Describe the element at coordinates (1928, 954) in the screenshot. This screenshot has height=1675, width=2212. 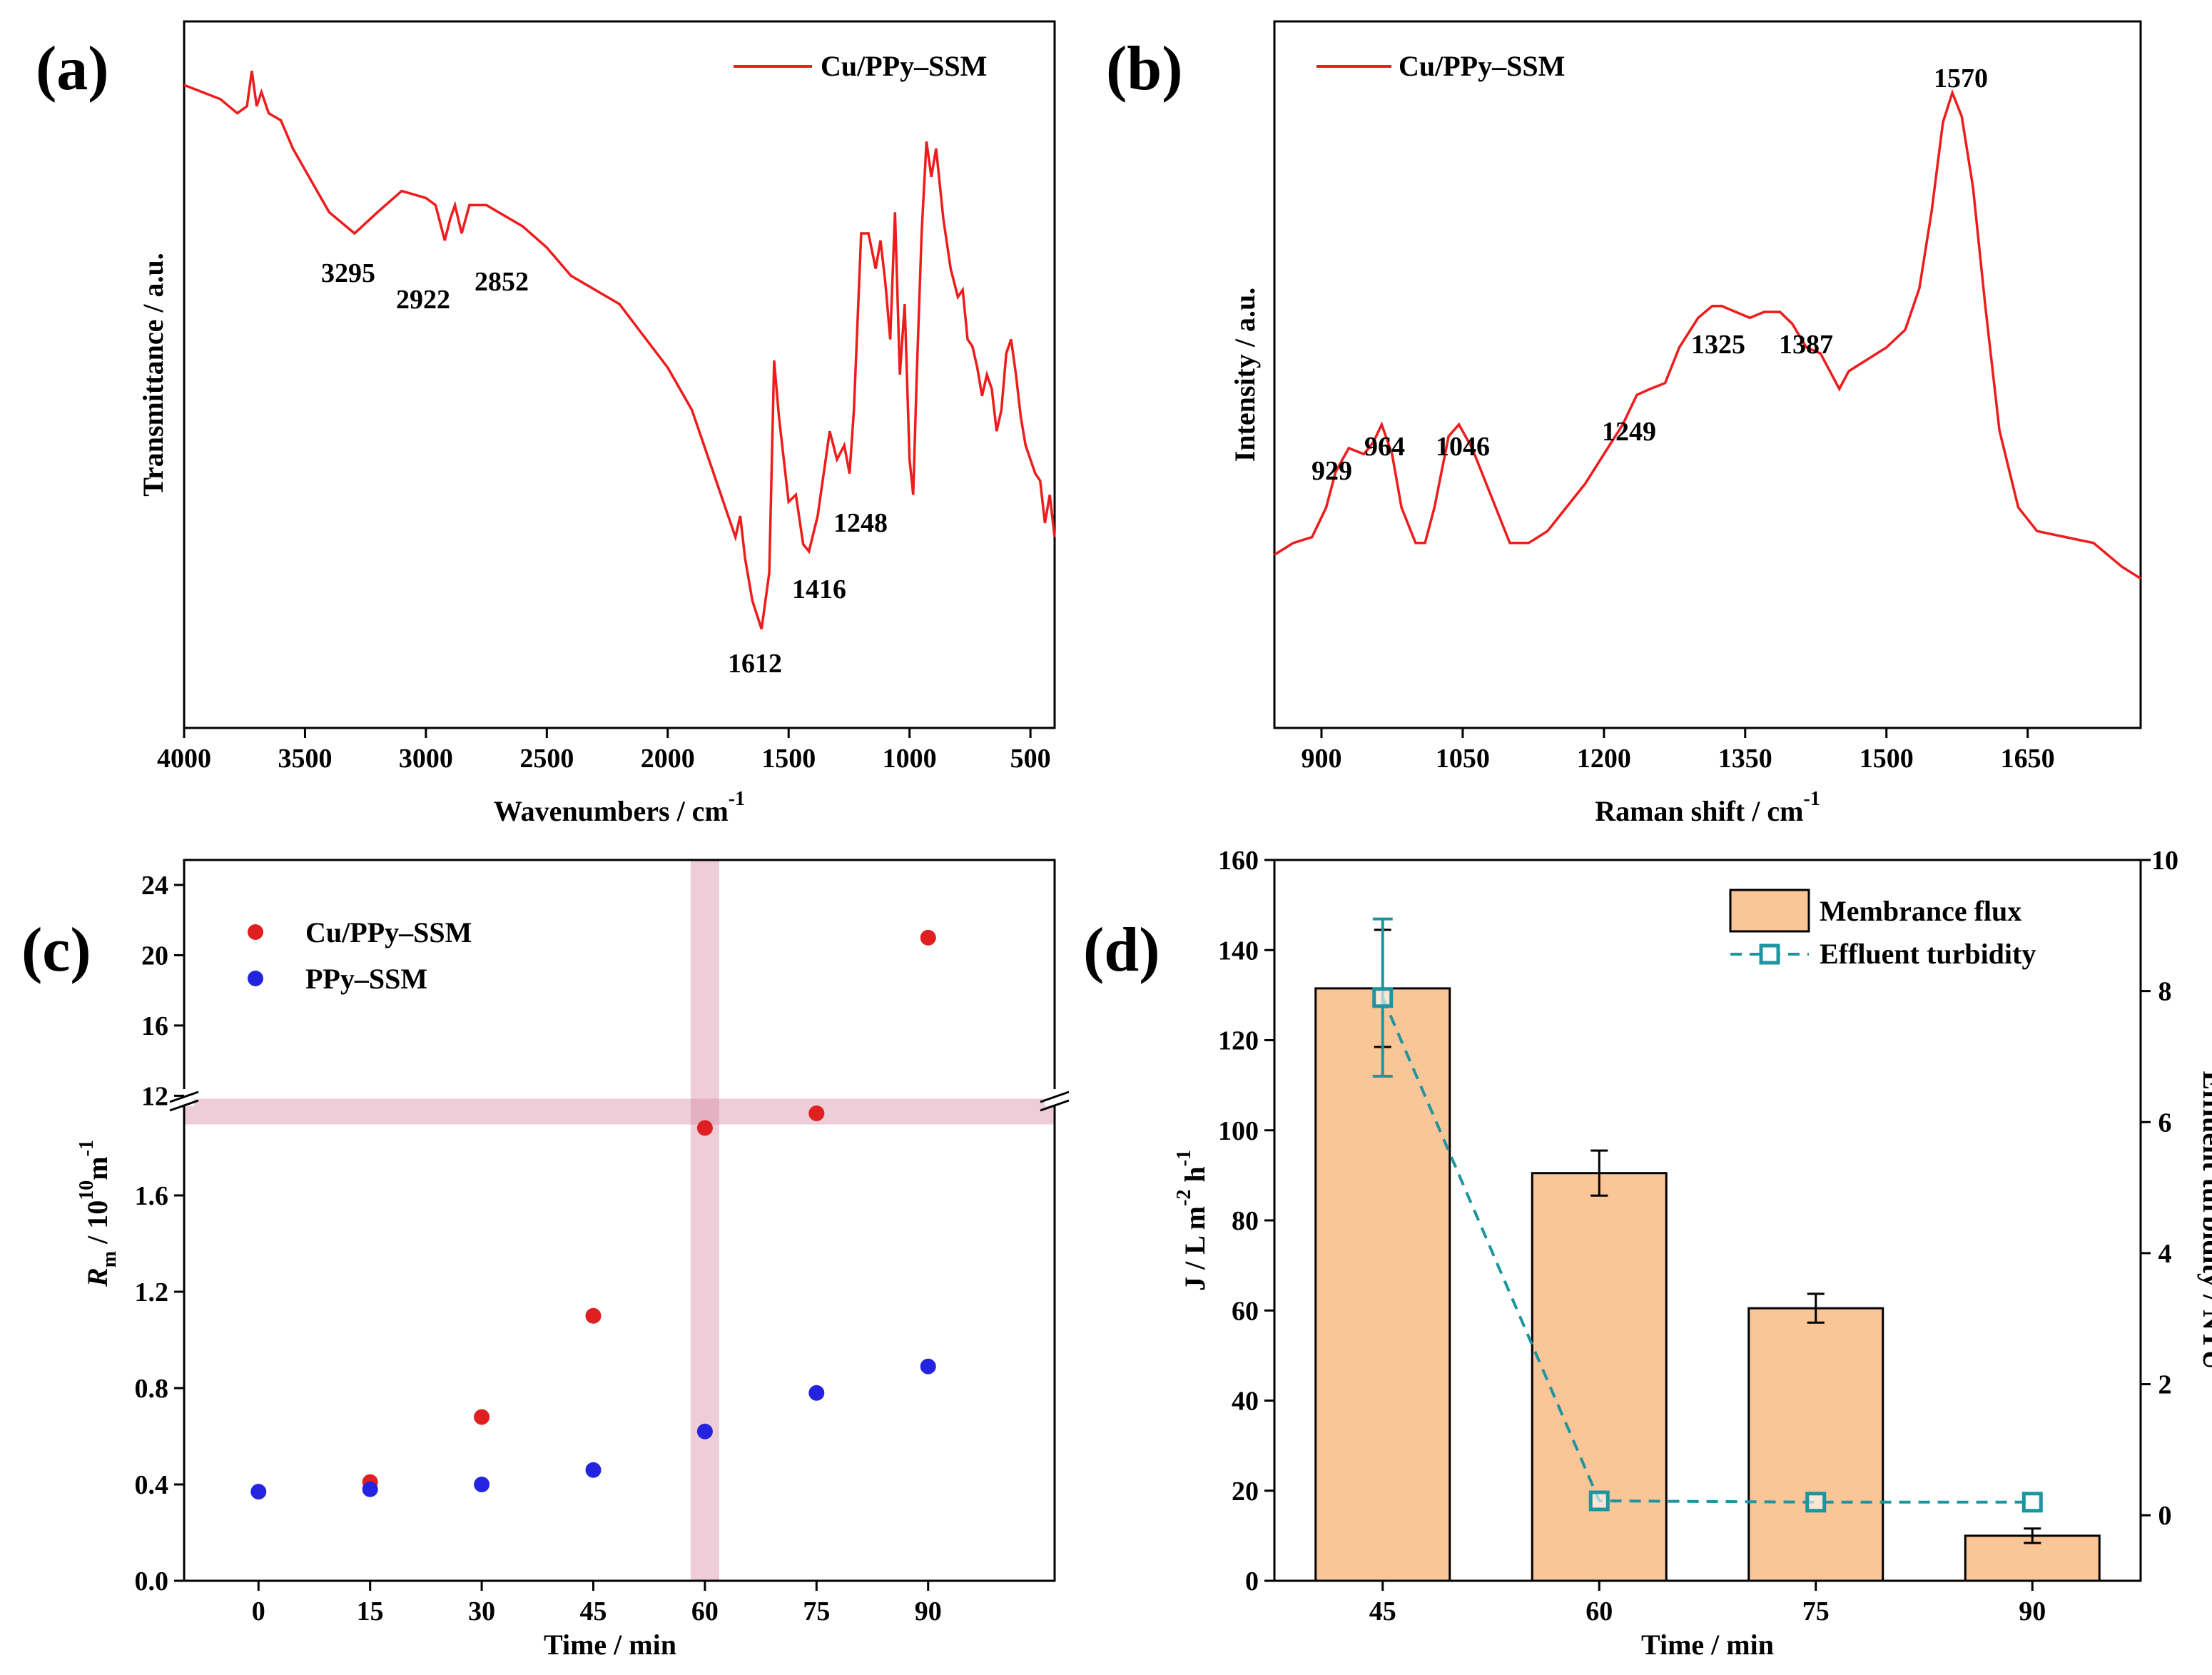
I see `legend-label-turbidity: Effluent turbidity` at that location.